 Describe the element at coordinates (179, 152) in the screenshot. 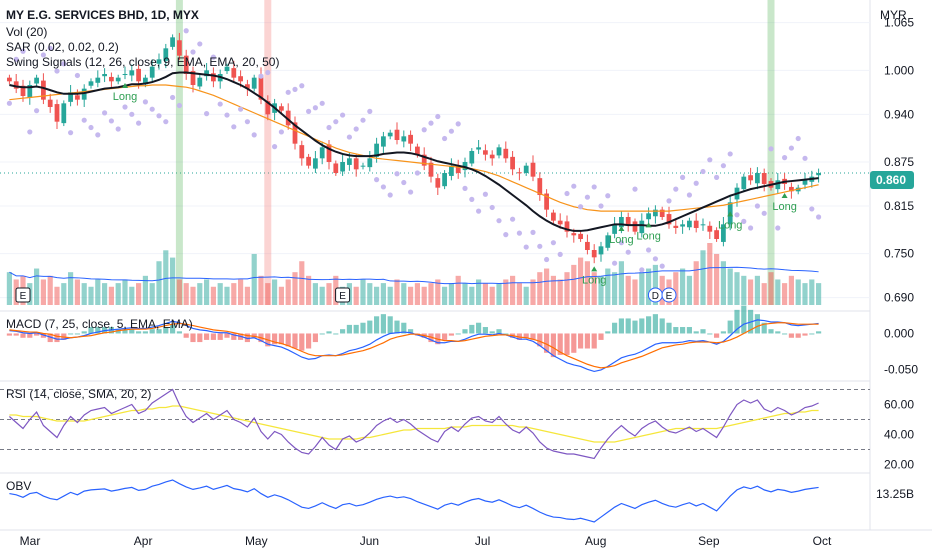

I see `green-signal-band` at that location.